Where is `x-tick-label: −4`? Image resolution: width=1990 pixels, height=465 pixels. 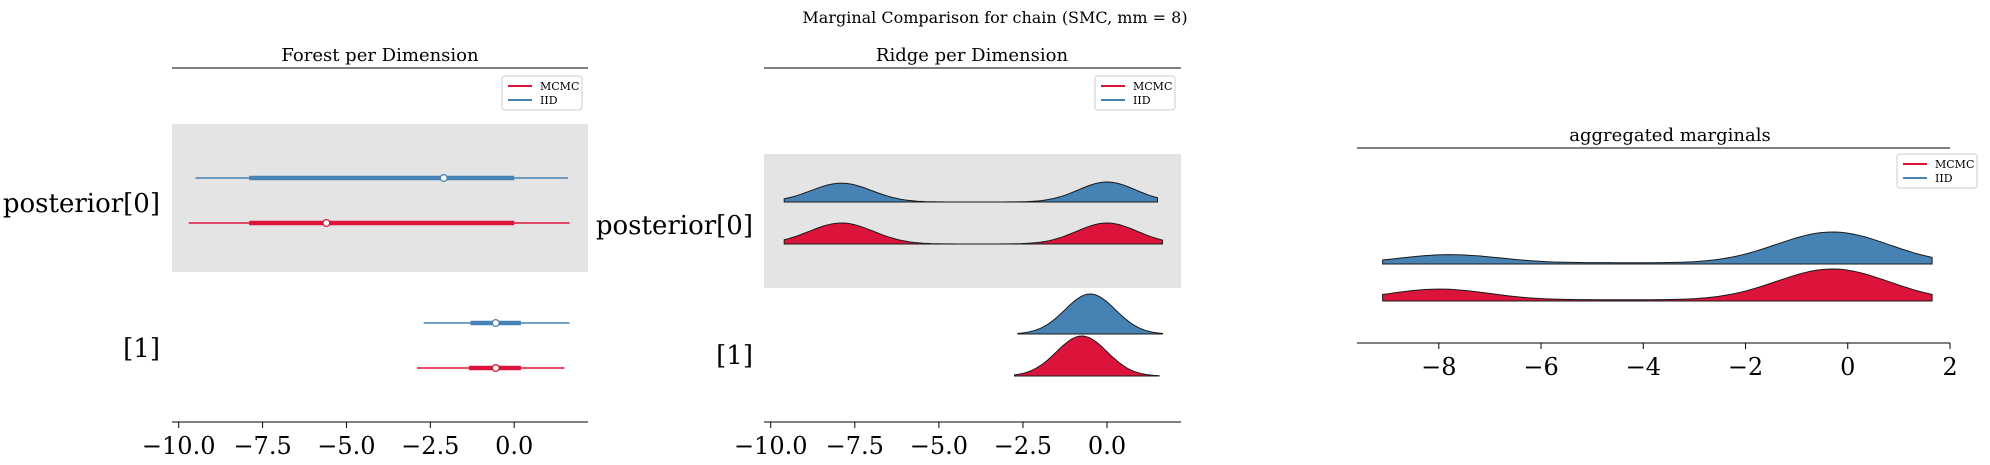
x-tick-label: −4 is located at coordinates (1643, 367).